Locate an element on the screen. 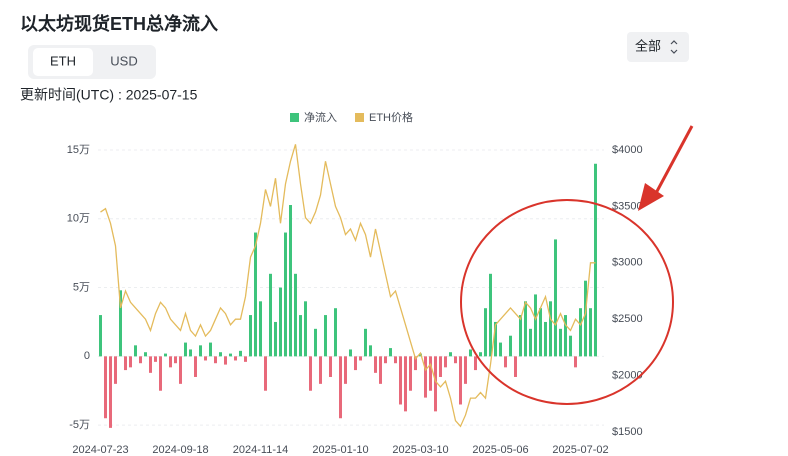 The width and height of the screenshot is (788, 456). range-select-label: 全部 is located at coordinates (648, 45).